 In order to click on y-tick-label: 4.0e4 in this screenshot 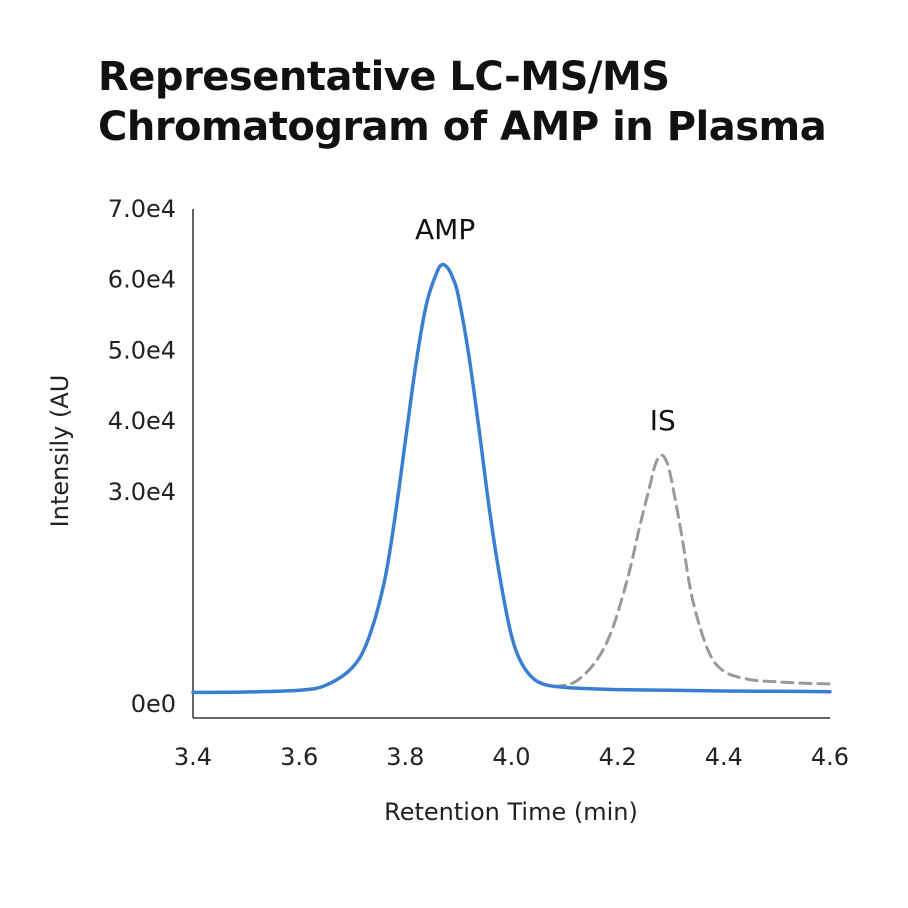, I will do `click(142, 421)`.